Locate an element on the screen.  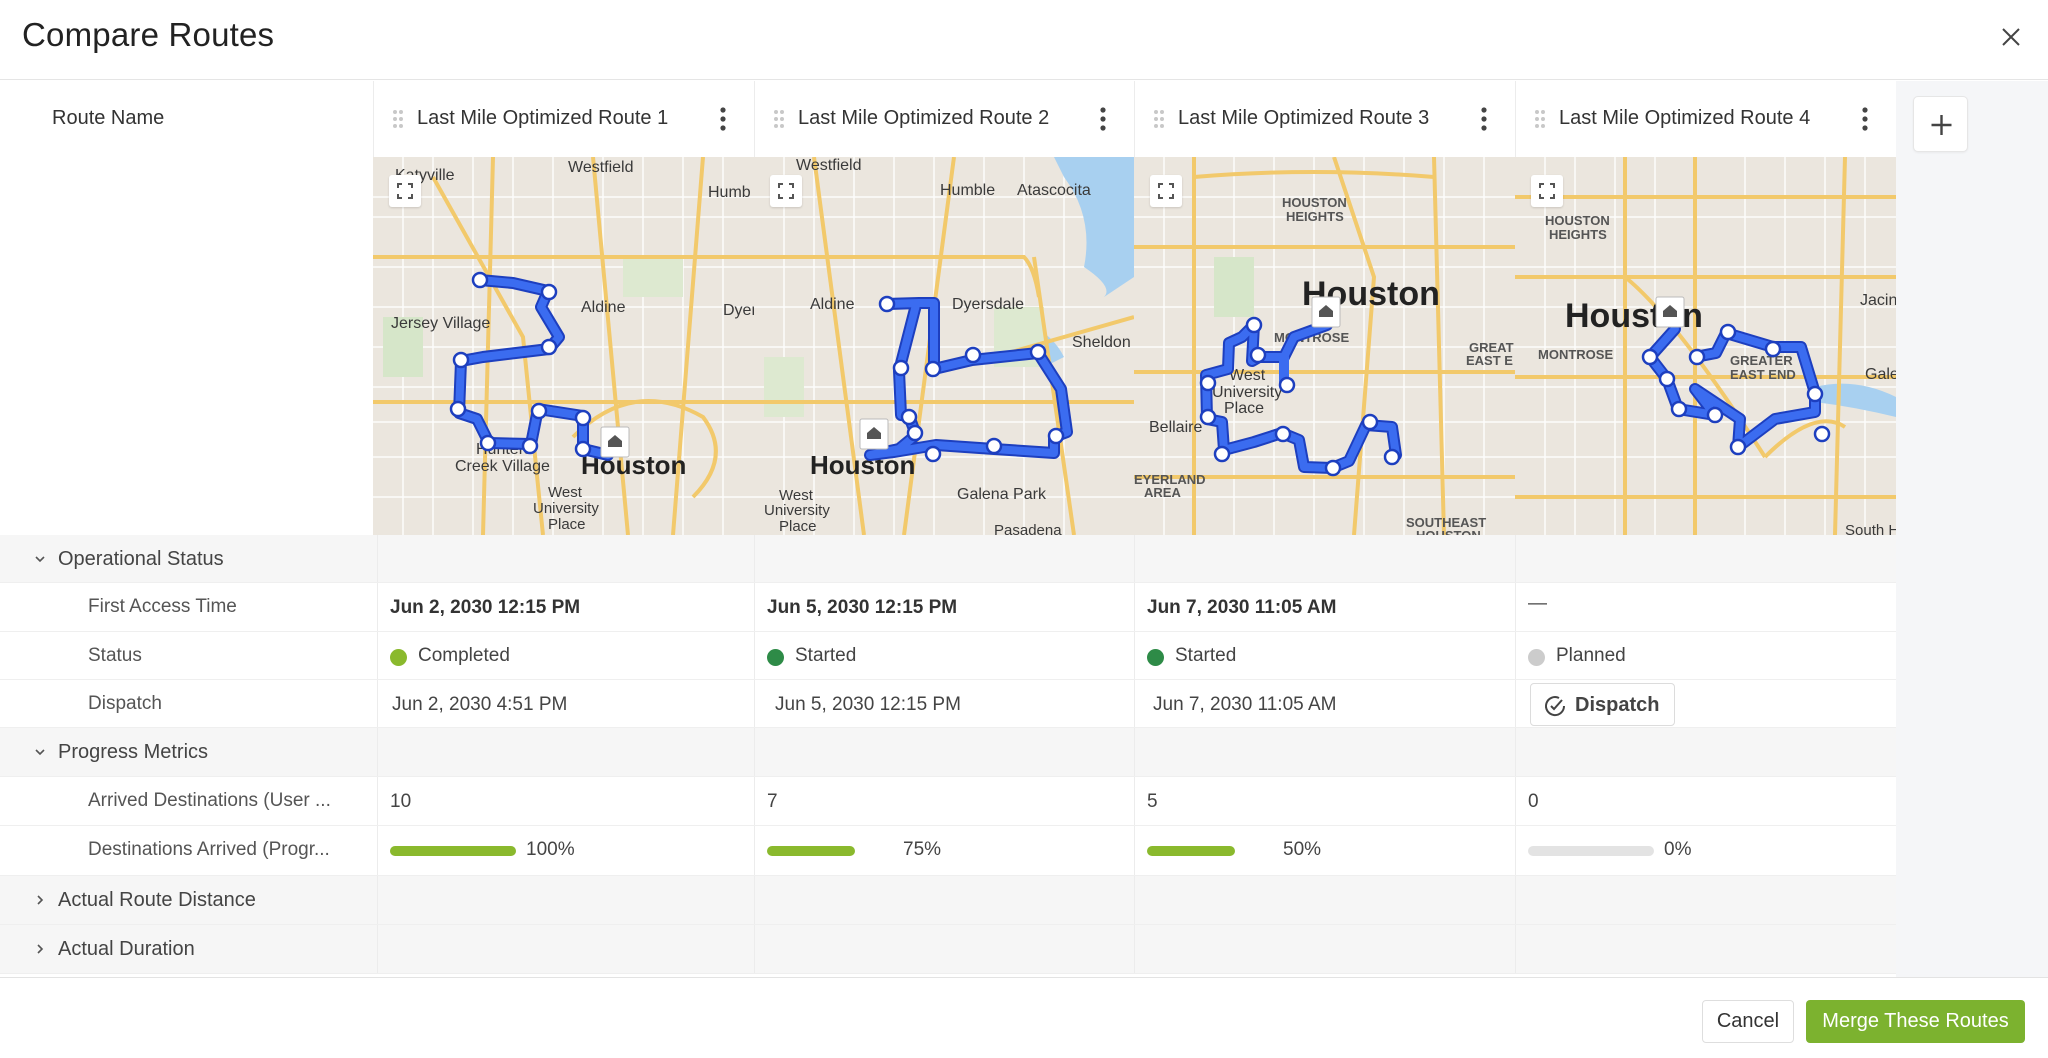
cell: 50% is located at coordinates (1324, 850).